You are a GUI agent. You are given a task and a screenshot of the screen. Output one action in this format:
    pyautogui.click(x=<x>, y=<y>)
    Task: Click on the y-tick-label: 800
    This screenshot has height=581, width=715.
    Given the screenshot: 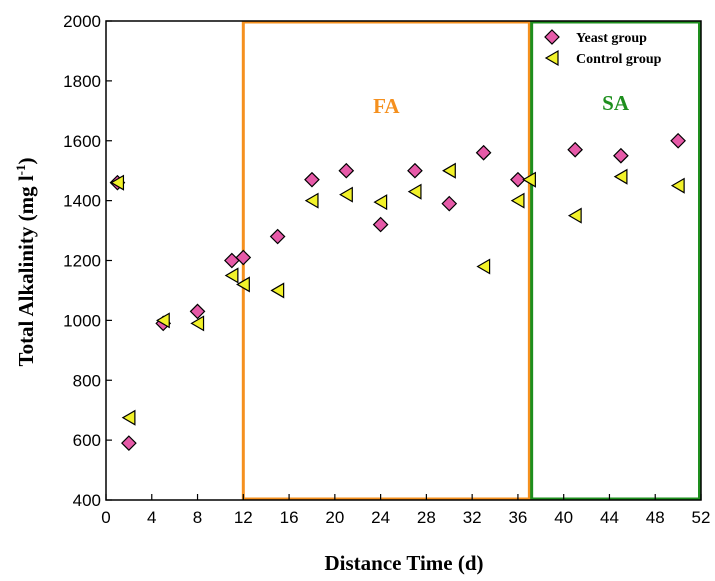 What is the action you would take?
    pyautogui.click(x=87, y=380)
    